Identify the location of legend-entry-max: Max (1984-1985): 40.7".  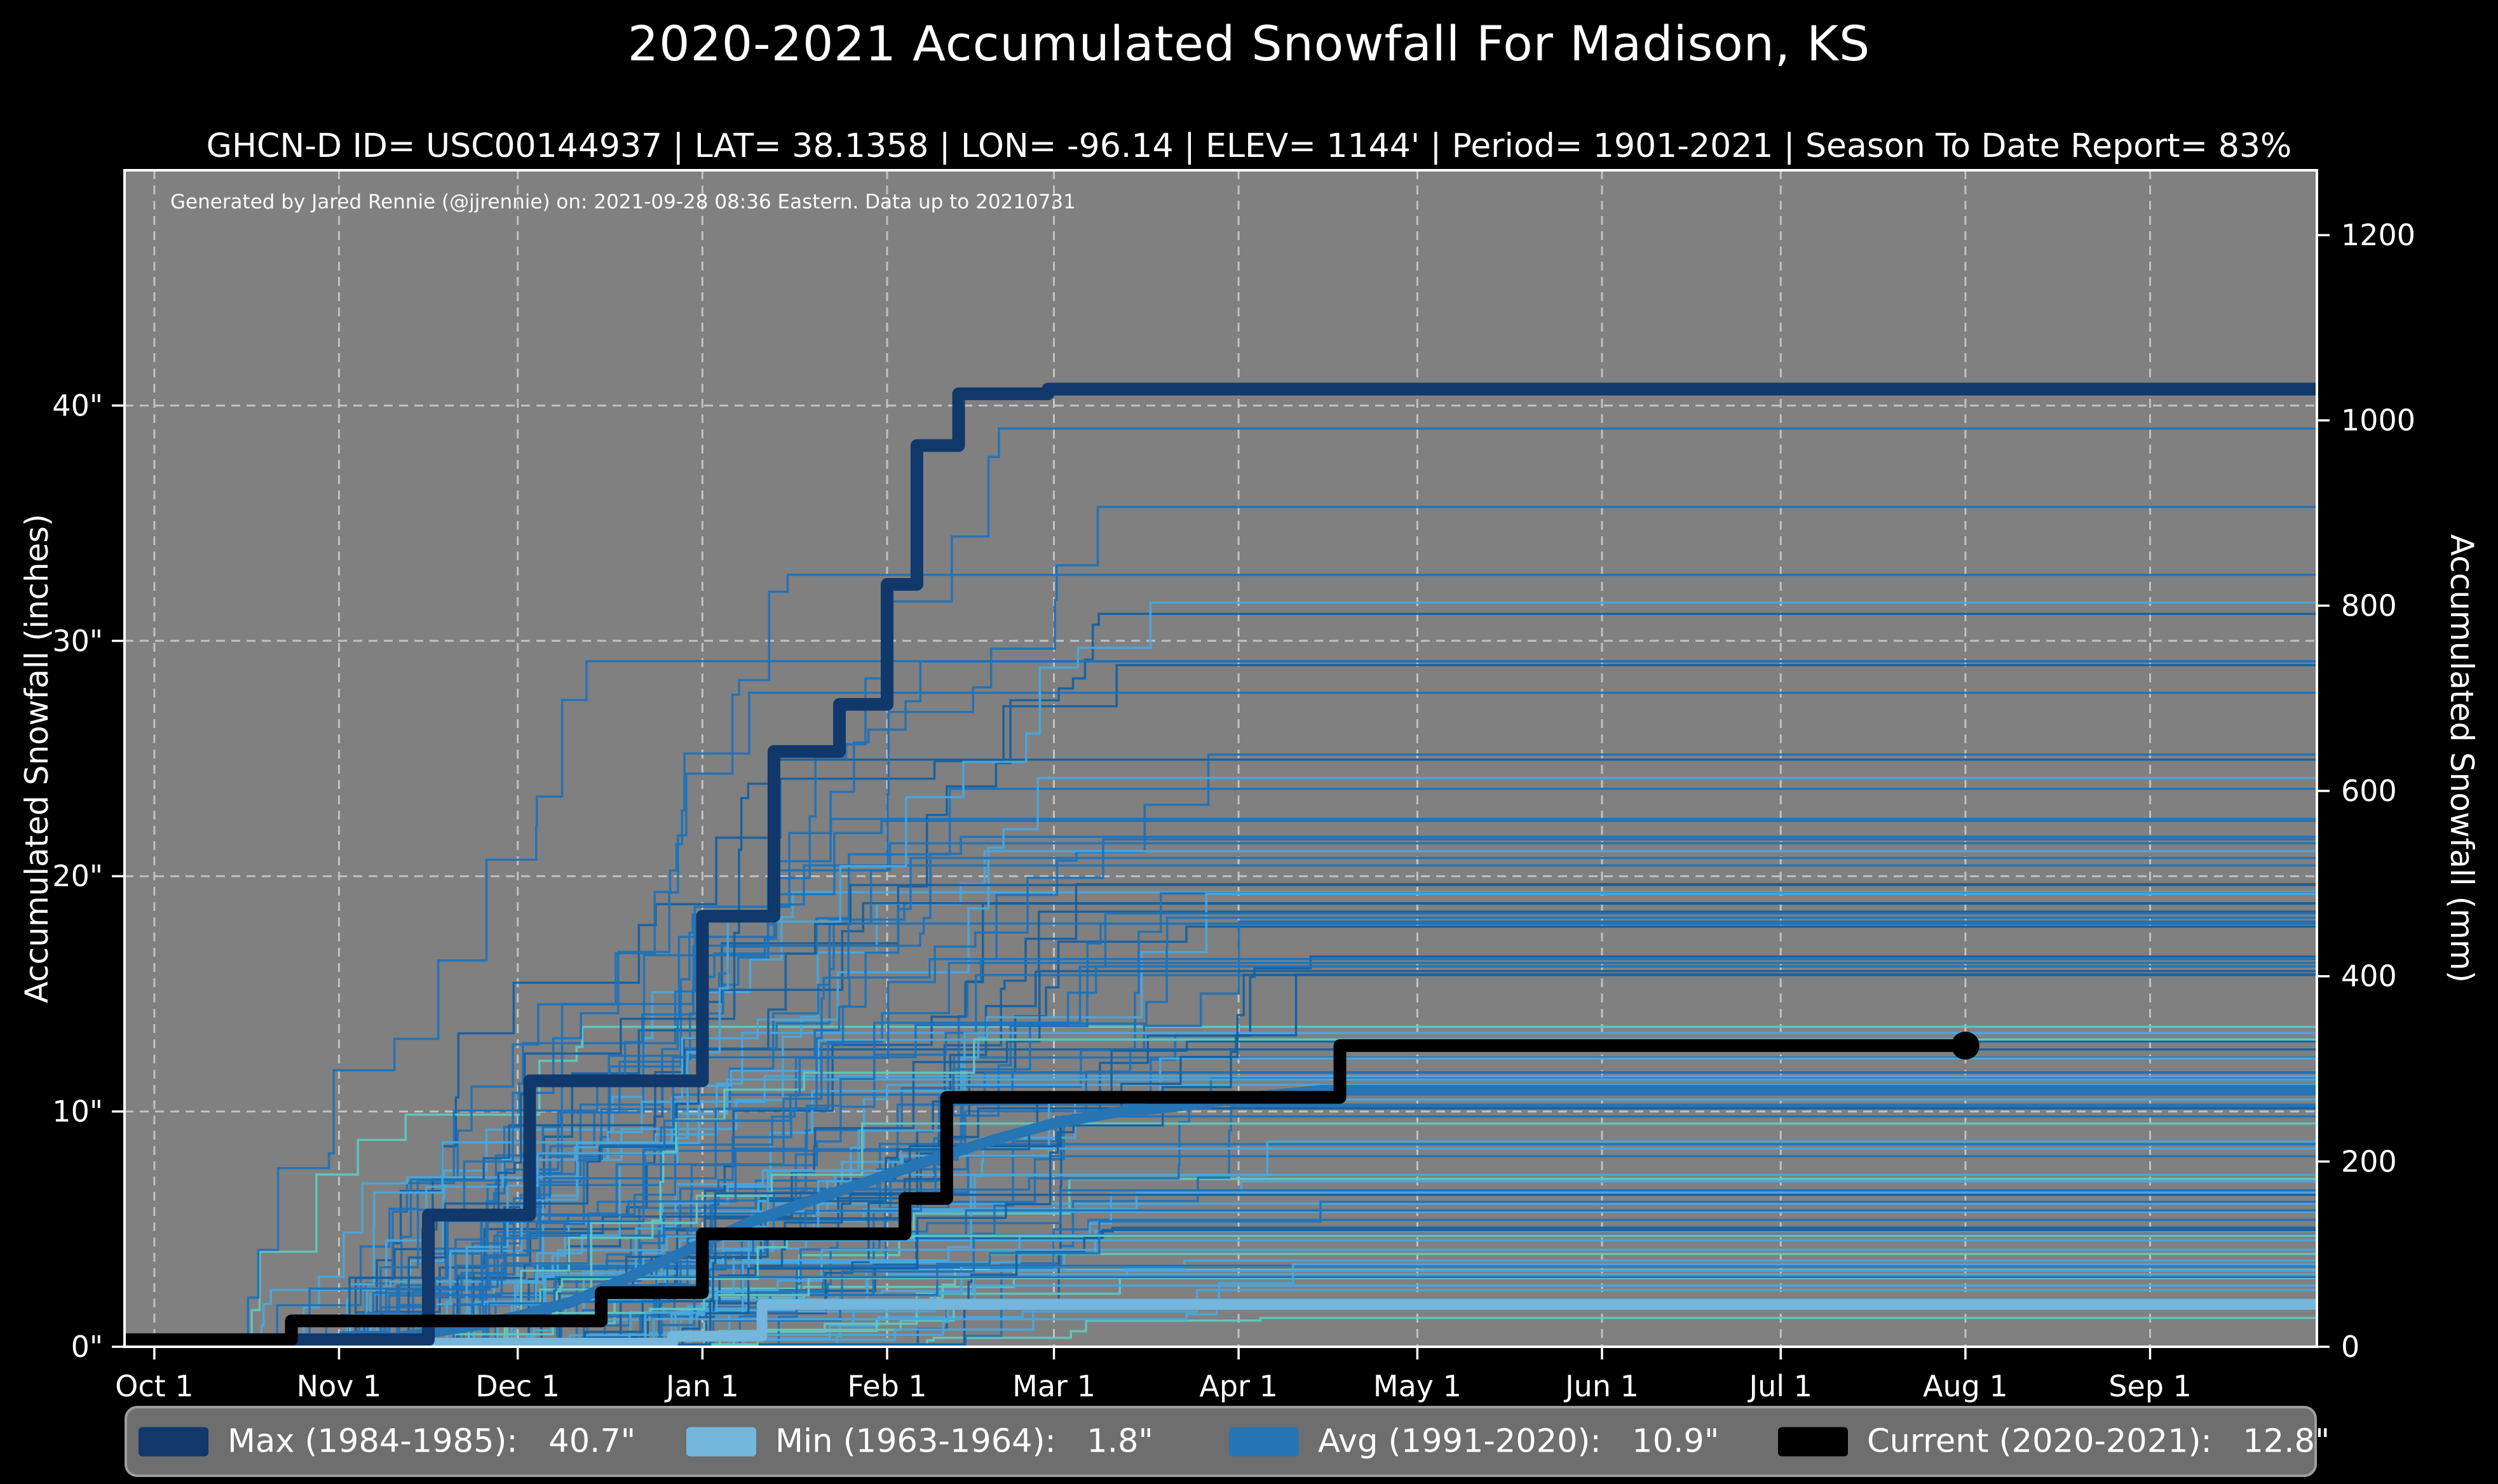
(387, 1442).